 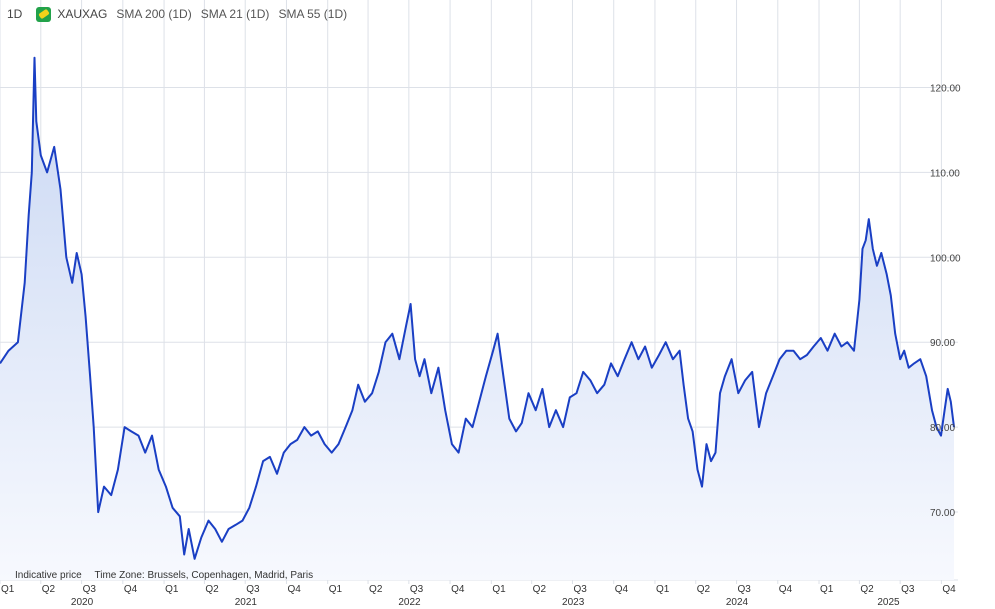 I want to click on y-tick-label: 110.00, so click(x=945, y=173).